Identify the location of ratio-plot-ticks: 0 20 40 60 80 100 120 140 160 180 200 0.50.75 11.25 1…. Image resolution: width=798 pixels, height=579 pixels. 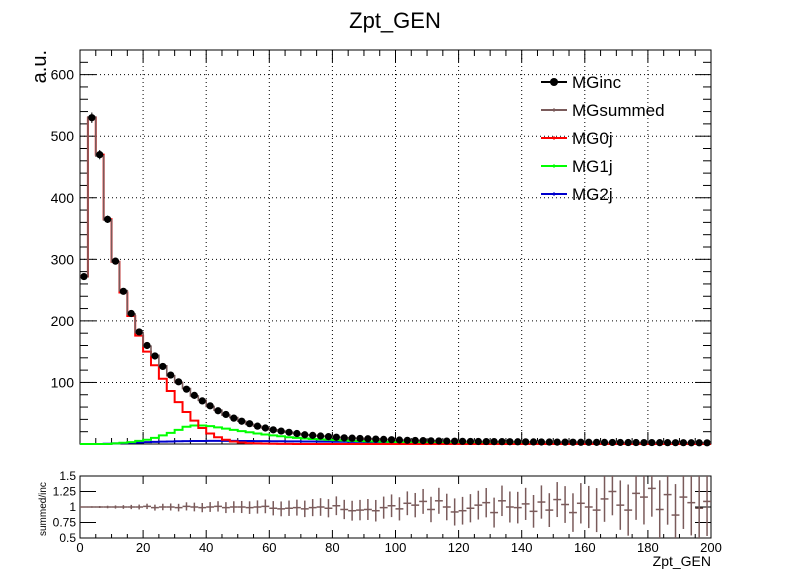
(387, 512).